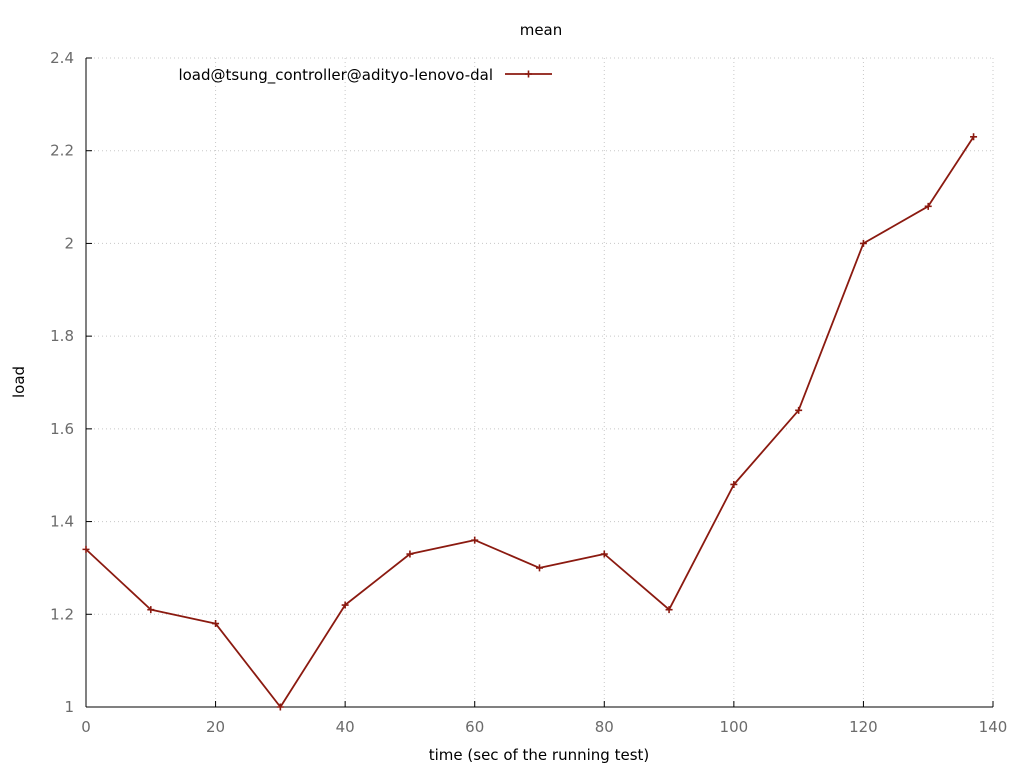 This screenshot has height=768, width=1024. What do you see at coordinates (69, 243) in the screenshot?
I see `y-tick-label: 2` at bounding box center [69, 243].